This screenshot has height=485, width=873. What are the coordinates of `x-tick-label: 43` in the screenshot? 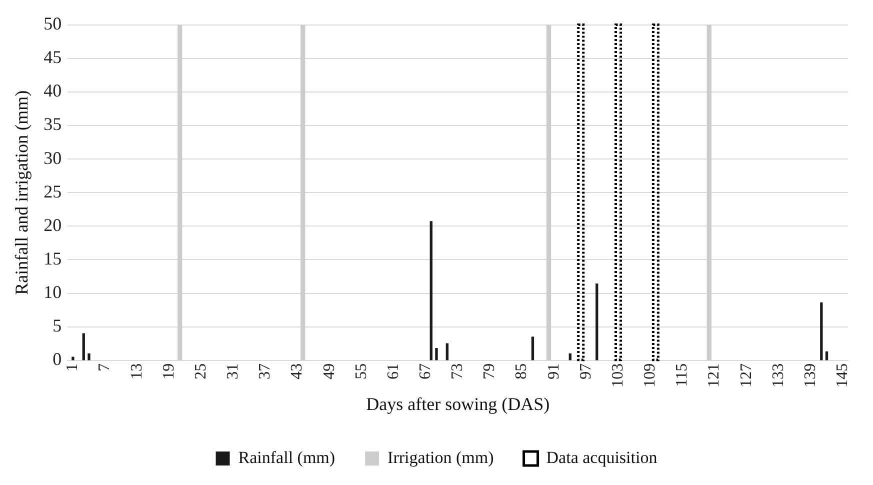 It's located at (297, 371).